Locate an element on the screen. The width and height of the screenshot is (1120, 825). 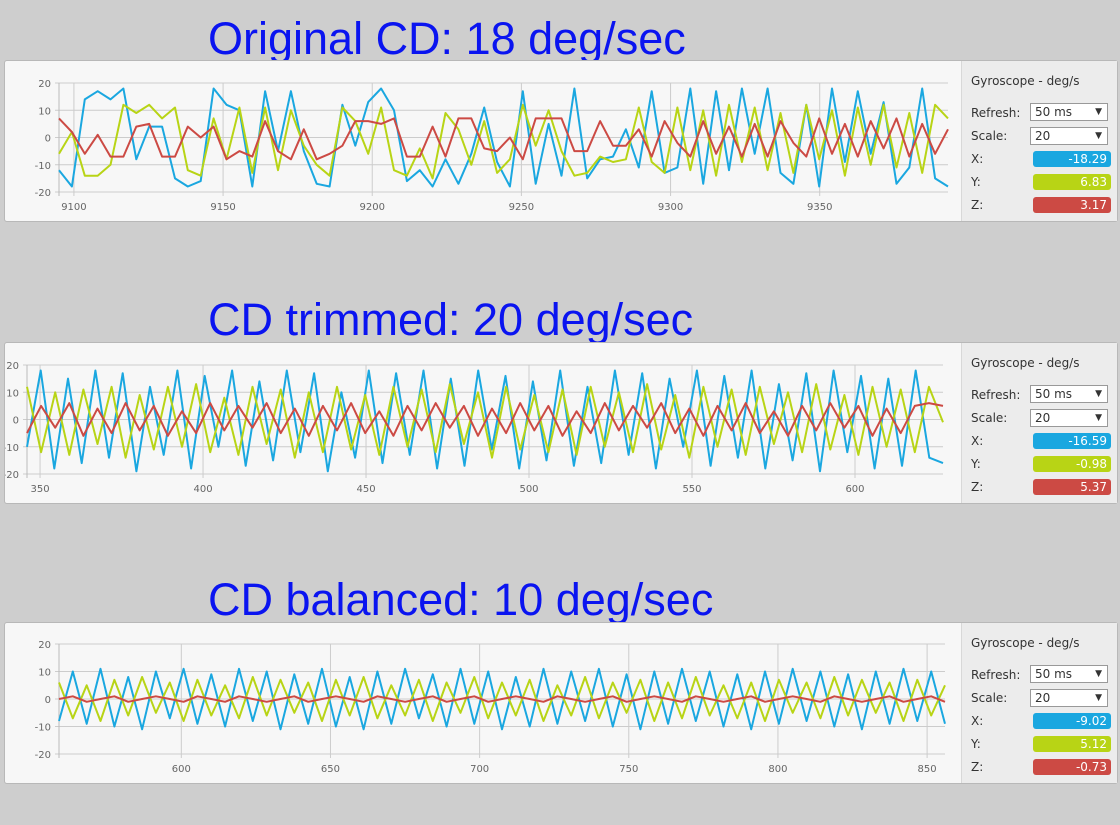
x-tick-label: 9200 is located at coordinates (372, 207).